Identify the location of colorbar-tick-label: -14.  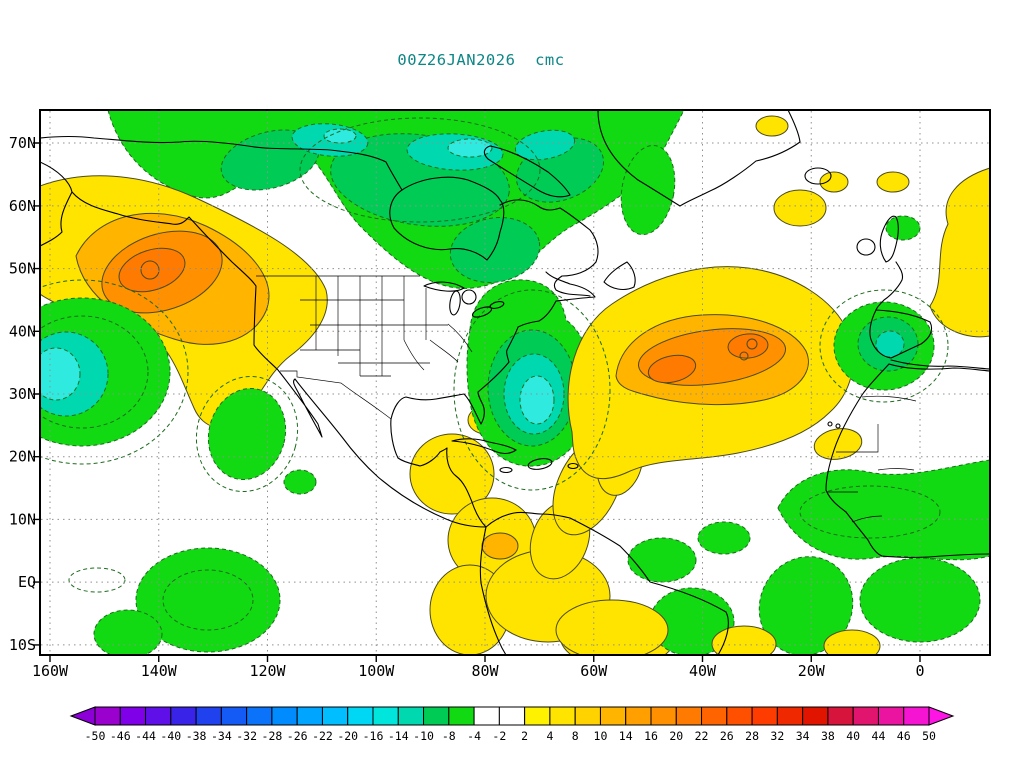
(398, 736).